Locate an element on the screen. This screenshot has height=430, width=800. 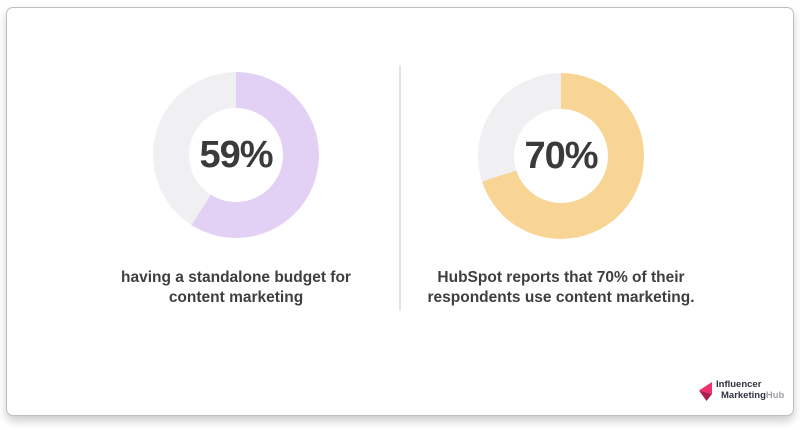
caption-line: having a standalone budget for is located at coordinates (236, 277).